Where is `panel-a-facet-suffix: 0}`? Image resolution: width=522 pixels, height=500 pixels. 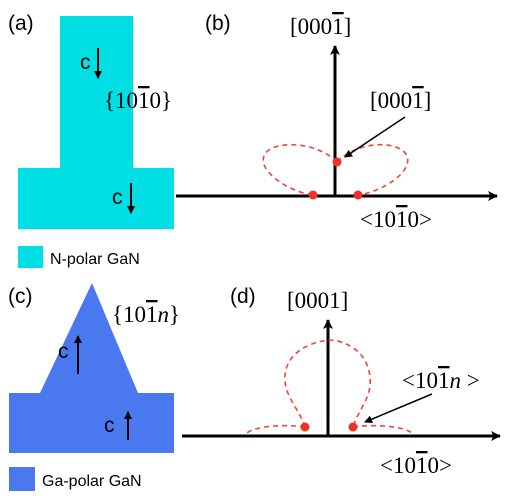 panel-a-facet-suffix: 0} is located at coordinates (161, 100).